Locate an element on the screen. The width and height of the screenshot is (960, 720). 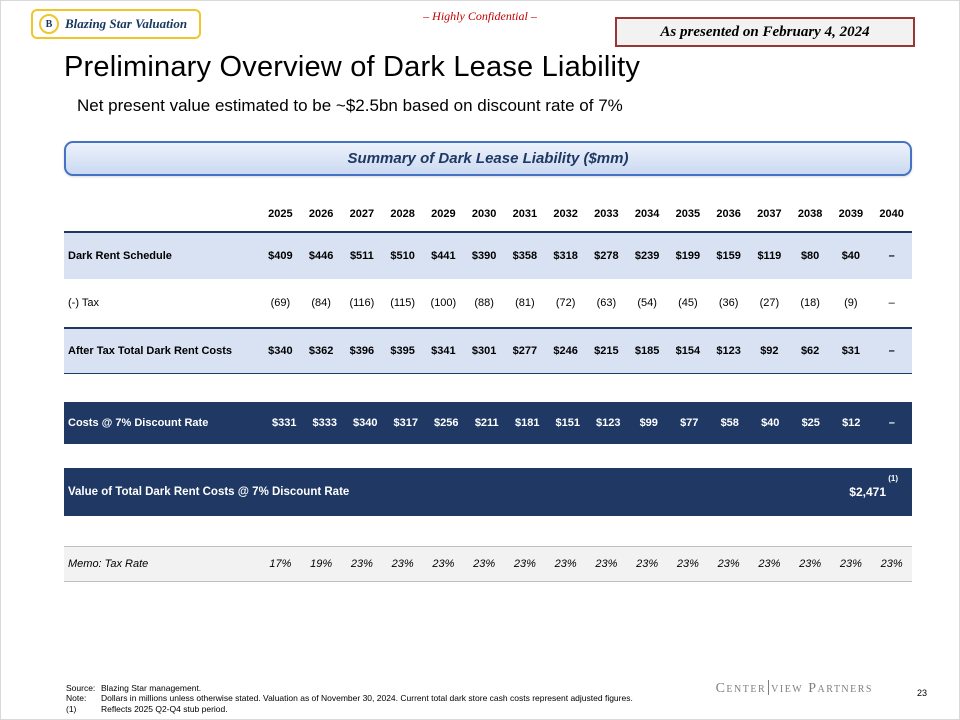
value-cell: (72) is located at coordinates (565, 303).